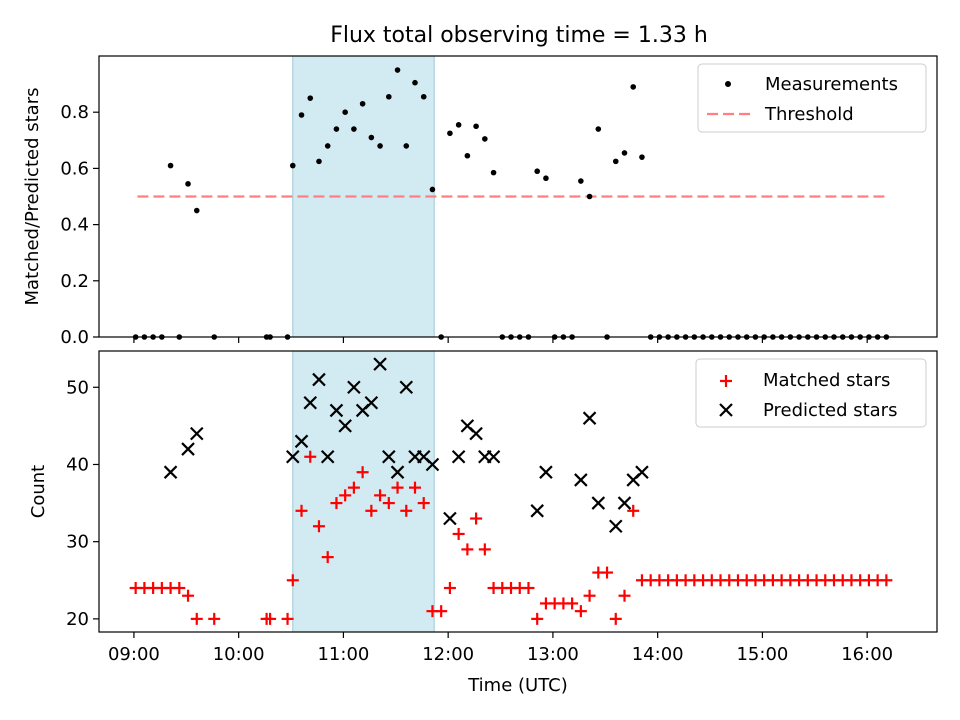  I want to click on x-tick-label: 09:00, so click(134, 654).